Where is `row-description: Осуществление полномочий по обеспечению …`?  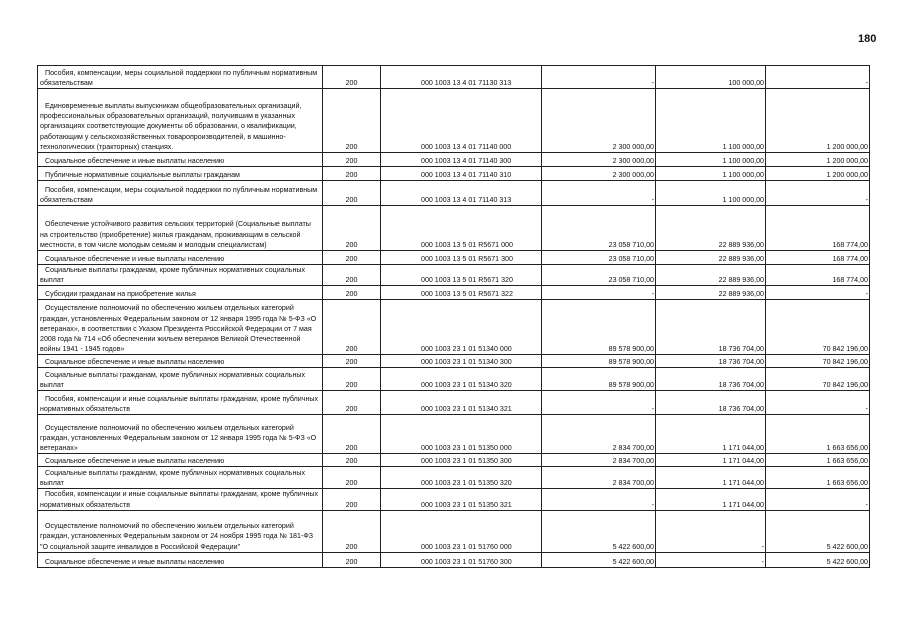
row-description: Осуществление полномочий по обеспечению … is located at coordinates (180, 327).